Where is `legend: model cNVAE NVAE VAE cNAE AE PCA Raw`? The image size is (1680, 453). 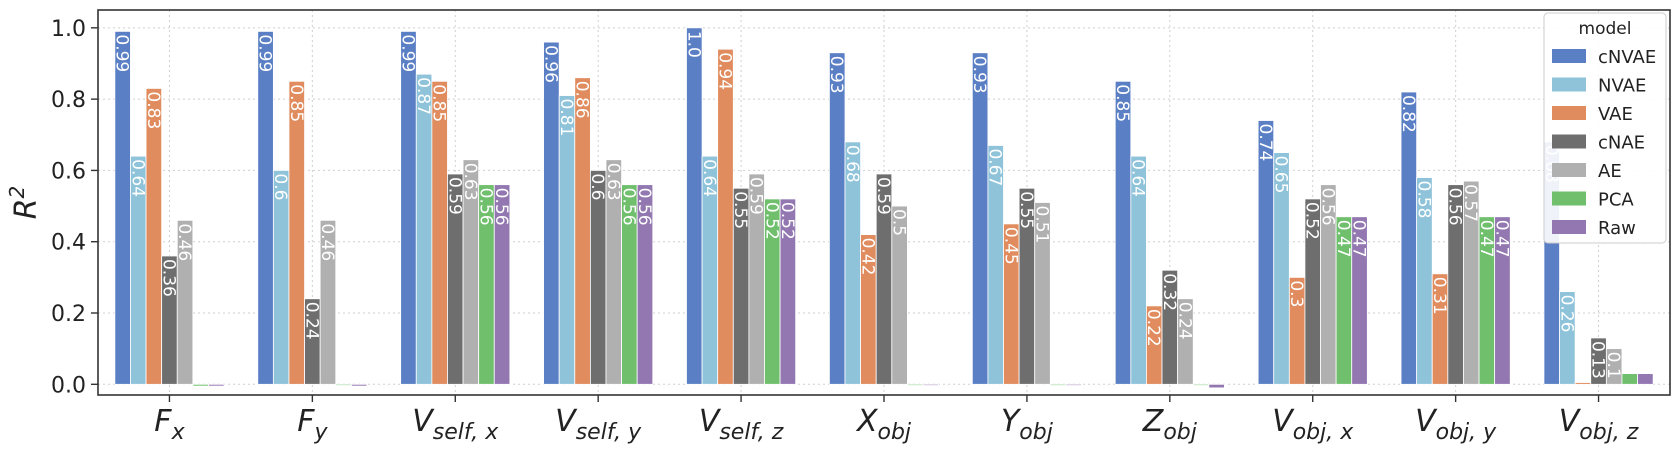
legend: model cNVAE NVAE VAE cNAE AE PCA Raw is located at coordinates (1605, 128).